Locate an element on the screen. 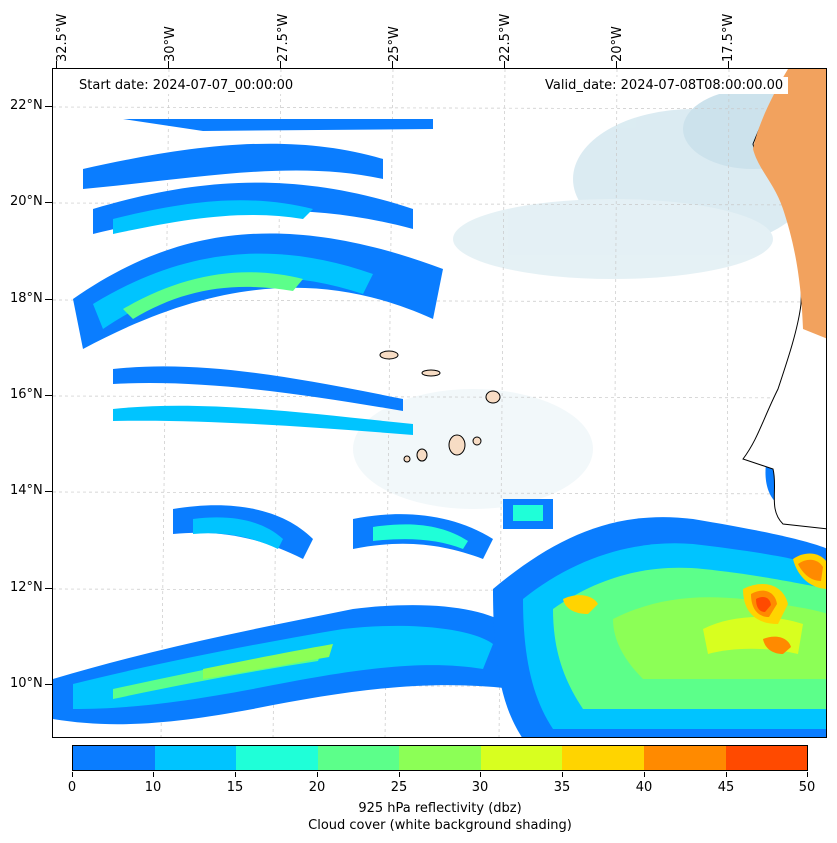 The height and width of the screenshot is (843, 837). colorbar-tick-label: 30 is located at coordinates (480, 787).